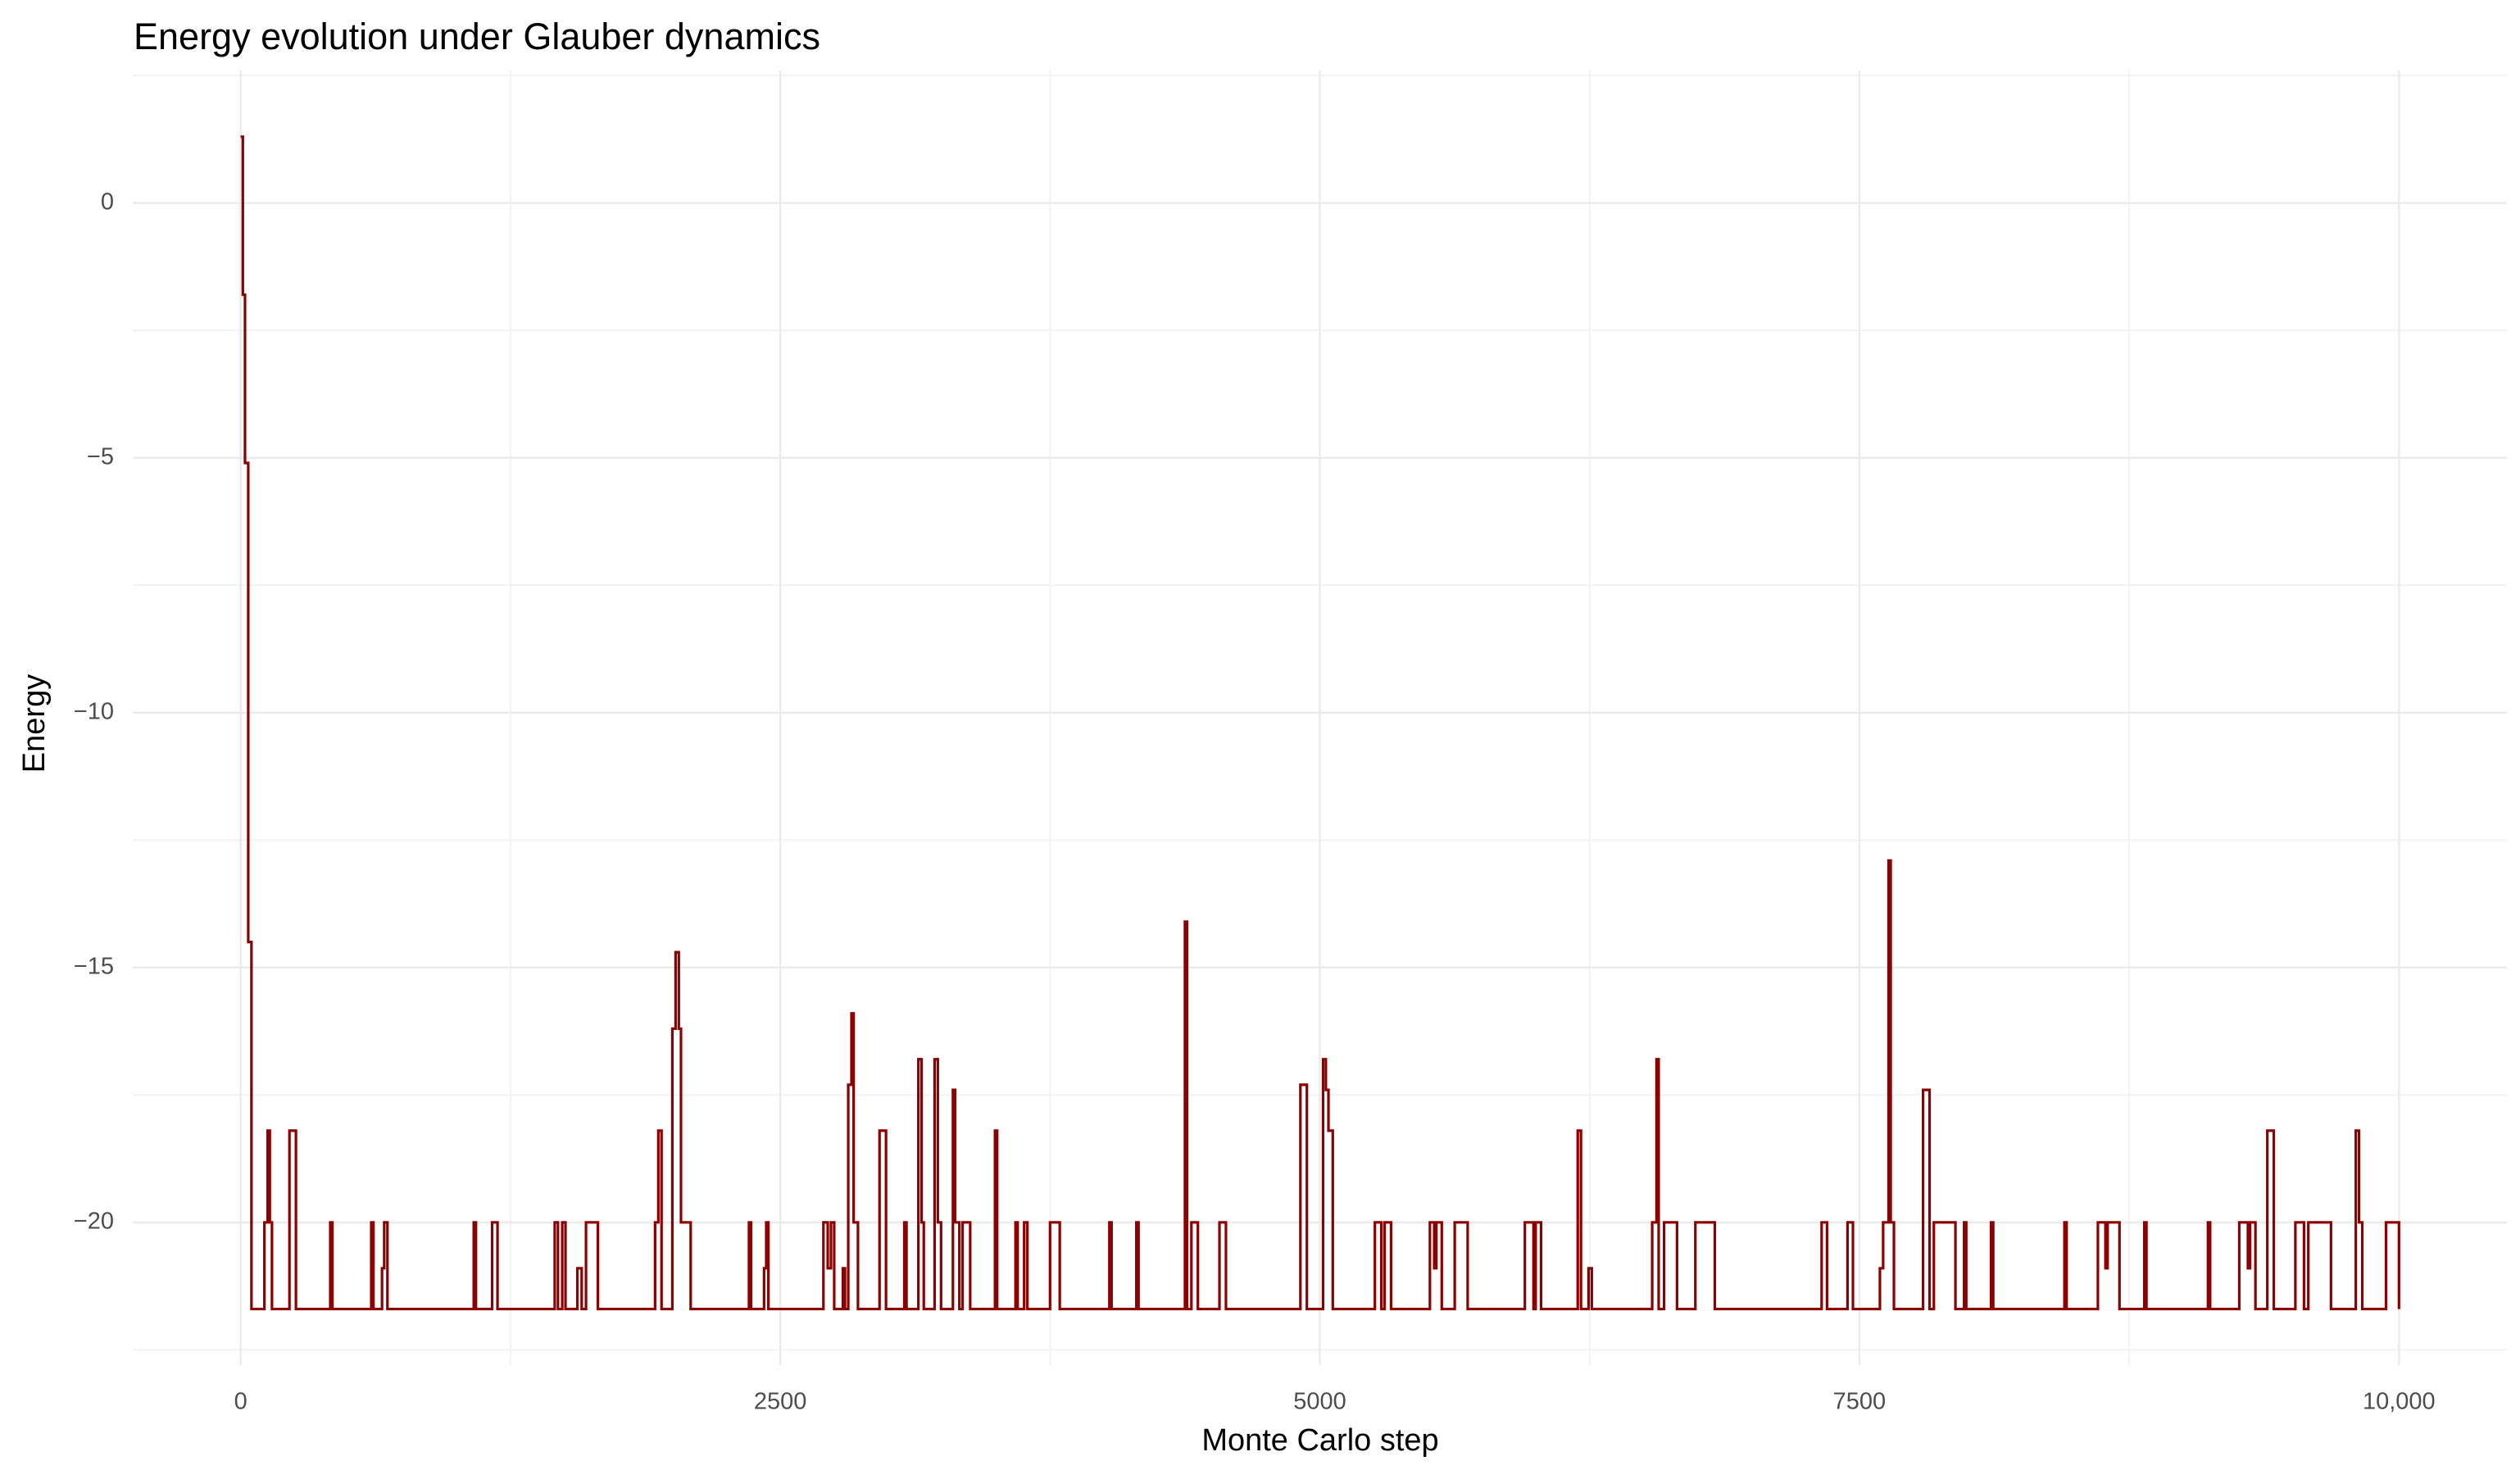 The image size is (2520, 1479). Describe the element at coordinates (100, 456) in the screenshot. I see `y-tick-label: −5` at that location.